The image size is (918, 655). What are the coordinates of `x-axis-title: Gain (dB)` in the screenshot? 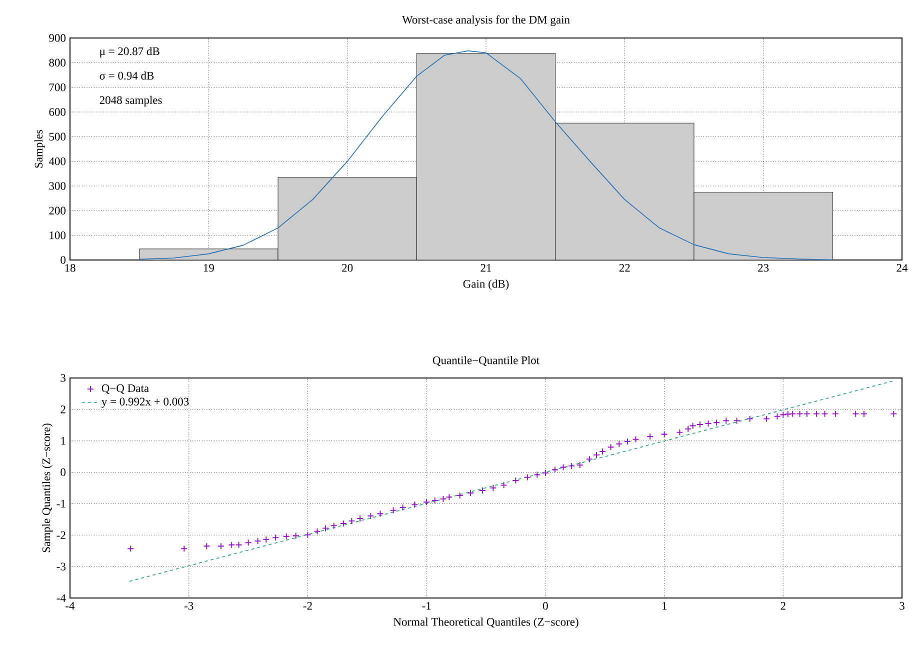 It's located at (486, 285).